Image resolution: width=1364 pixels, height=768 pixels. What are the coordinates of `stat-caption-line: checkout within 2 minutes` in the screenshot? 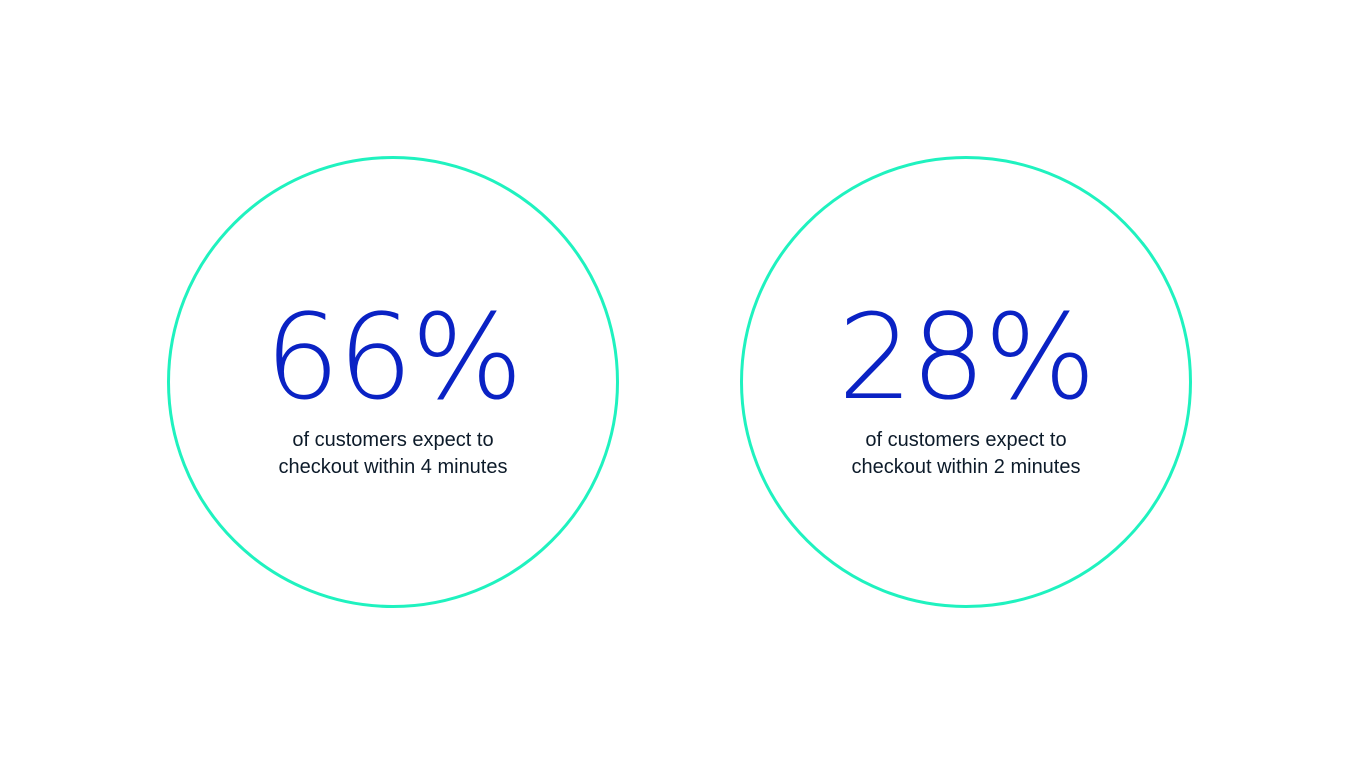 It's located at (966, 467).